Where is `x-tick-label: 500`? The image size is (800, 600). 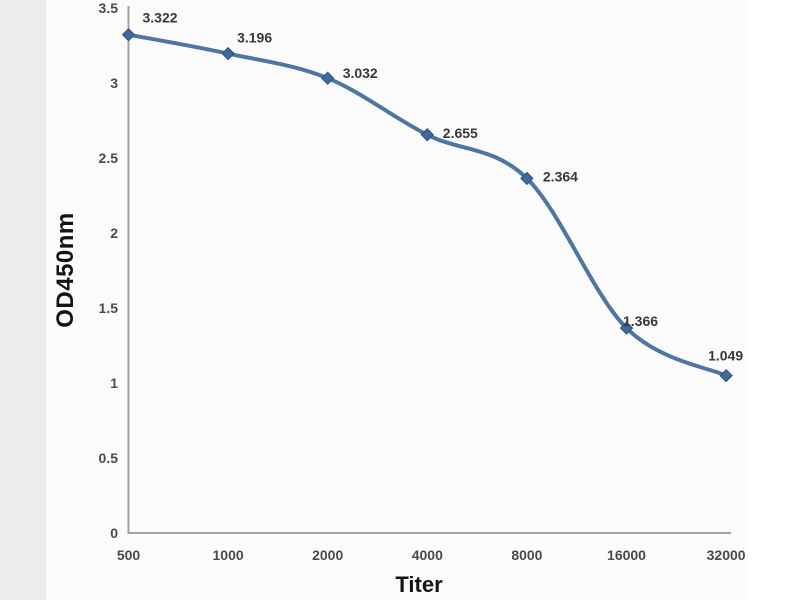
x-tick-label: 500 is located at coordinates (129, 555).